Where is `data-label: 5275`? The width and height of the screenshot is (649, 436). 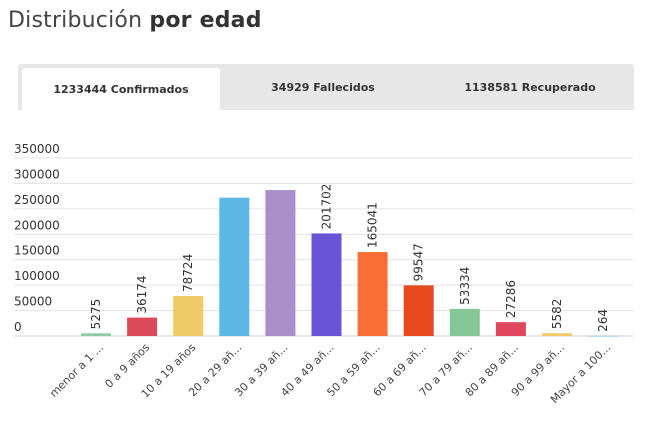
data-label: 5275 is located at coordinates (96, 314).